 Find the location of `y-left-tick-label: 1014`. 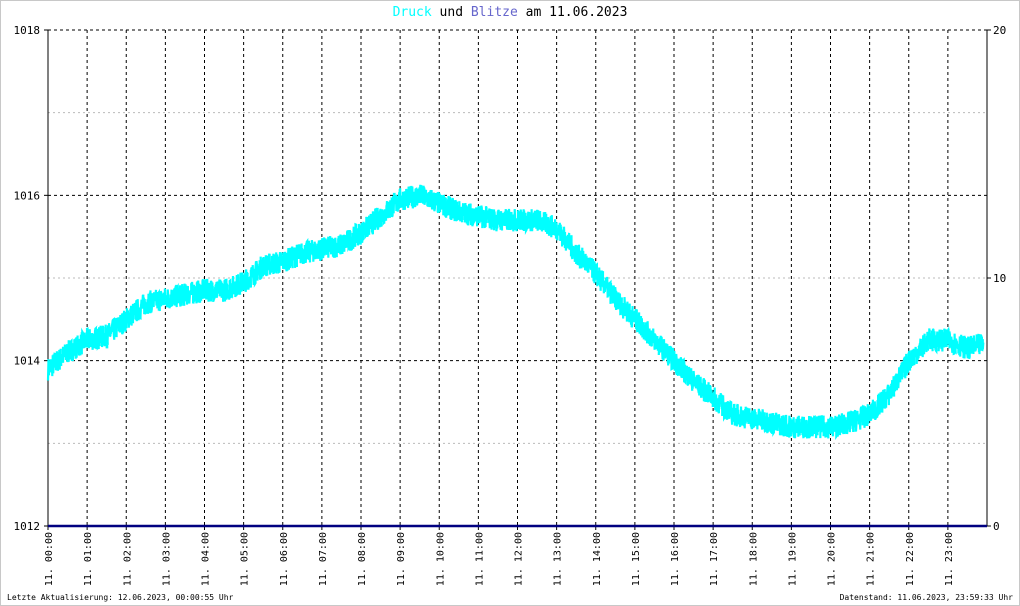

y-left-tick-label: 1014 is located at coordinates (27, 361).